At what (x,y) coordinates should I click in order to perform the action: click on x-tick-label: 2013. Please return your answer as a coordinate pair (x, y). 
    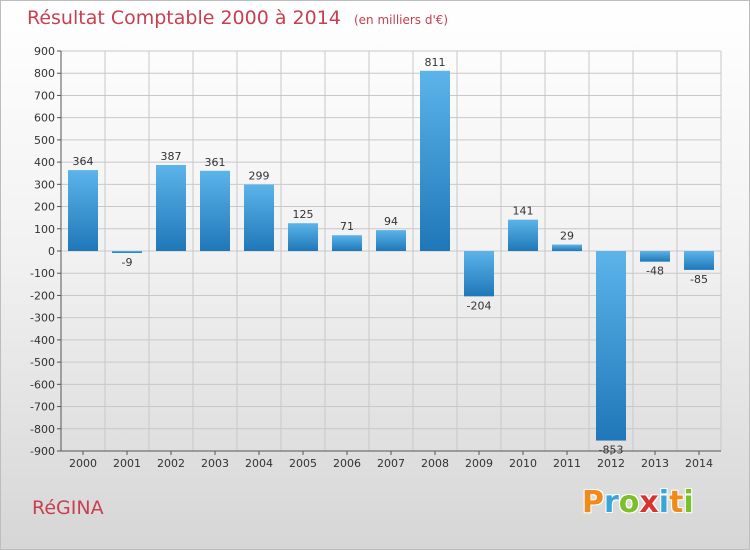
    Looking at the image, I should click on (655, 463).